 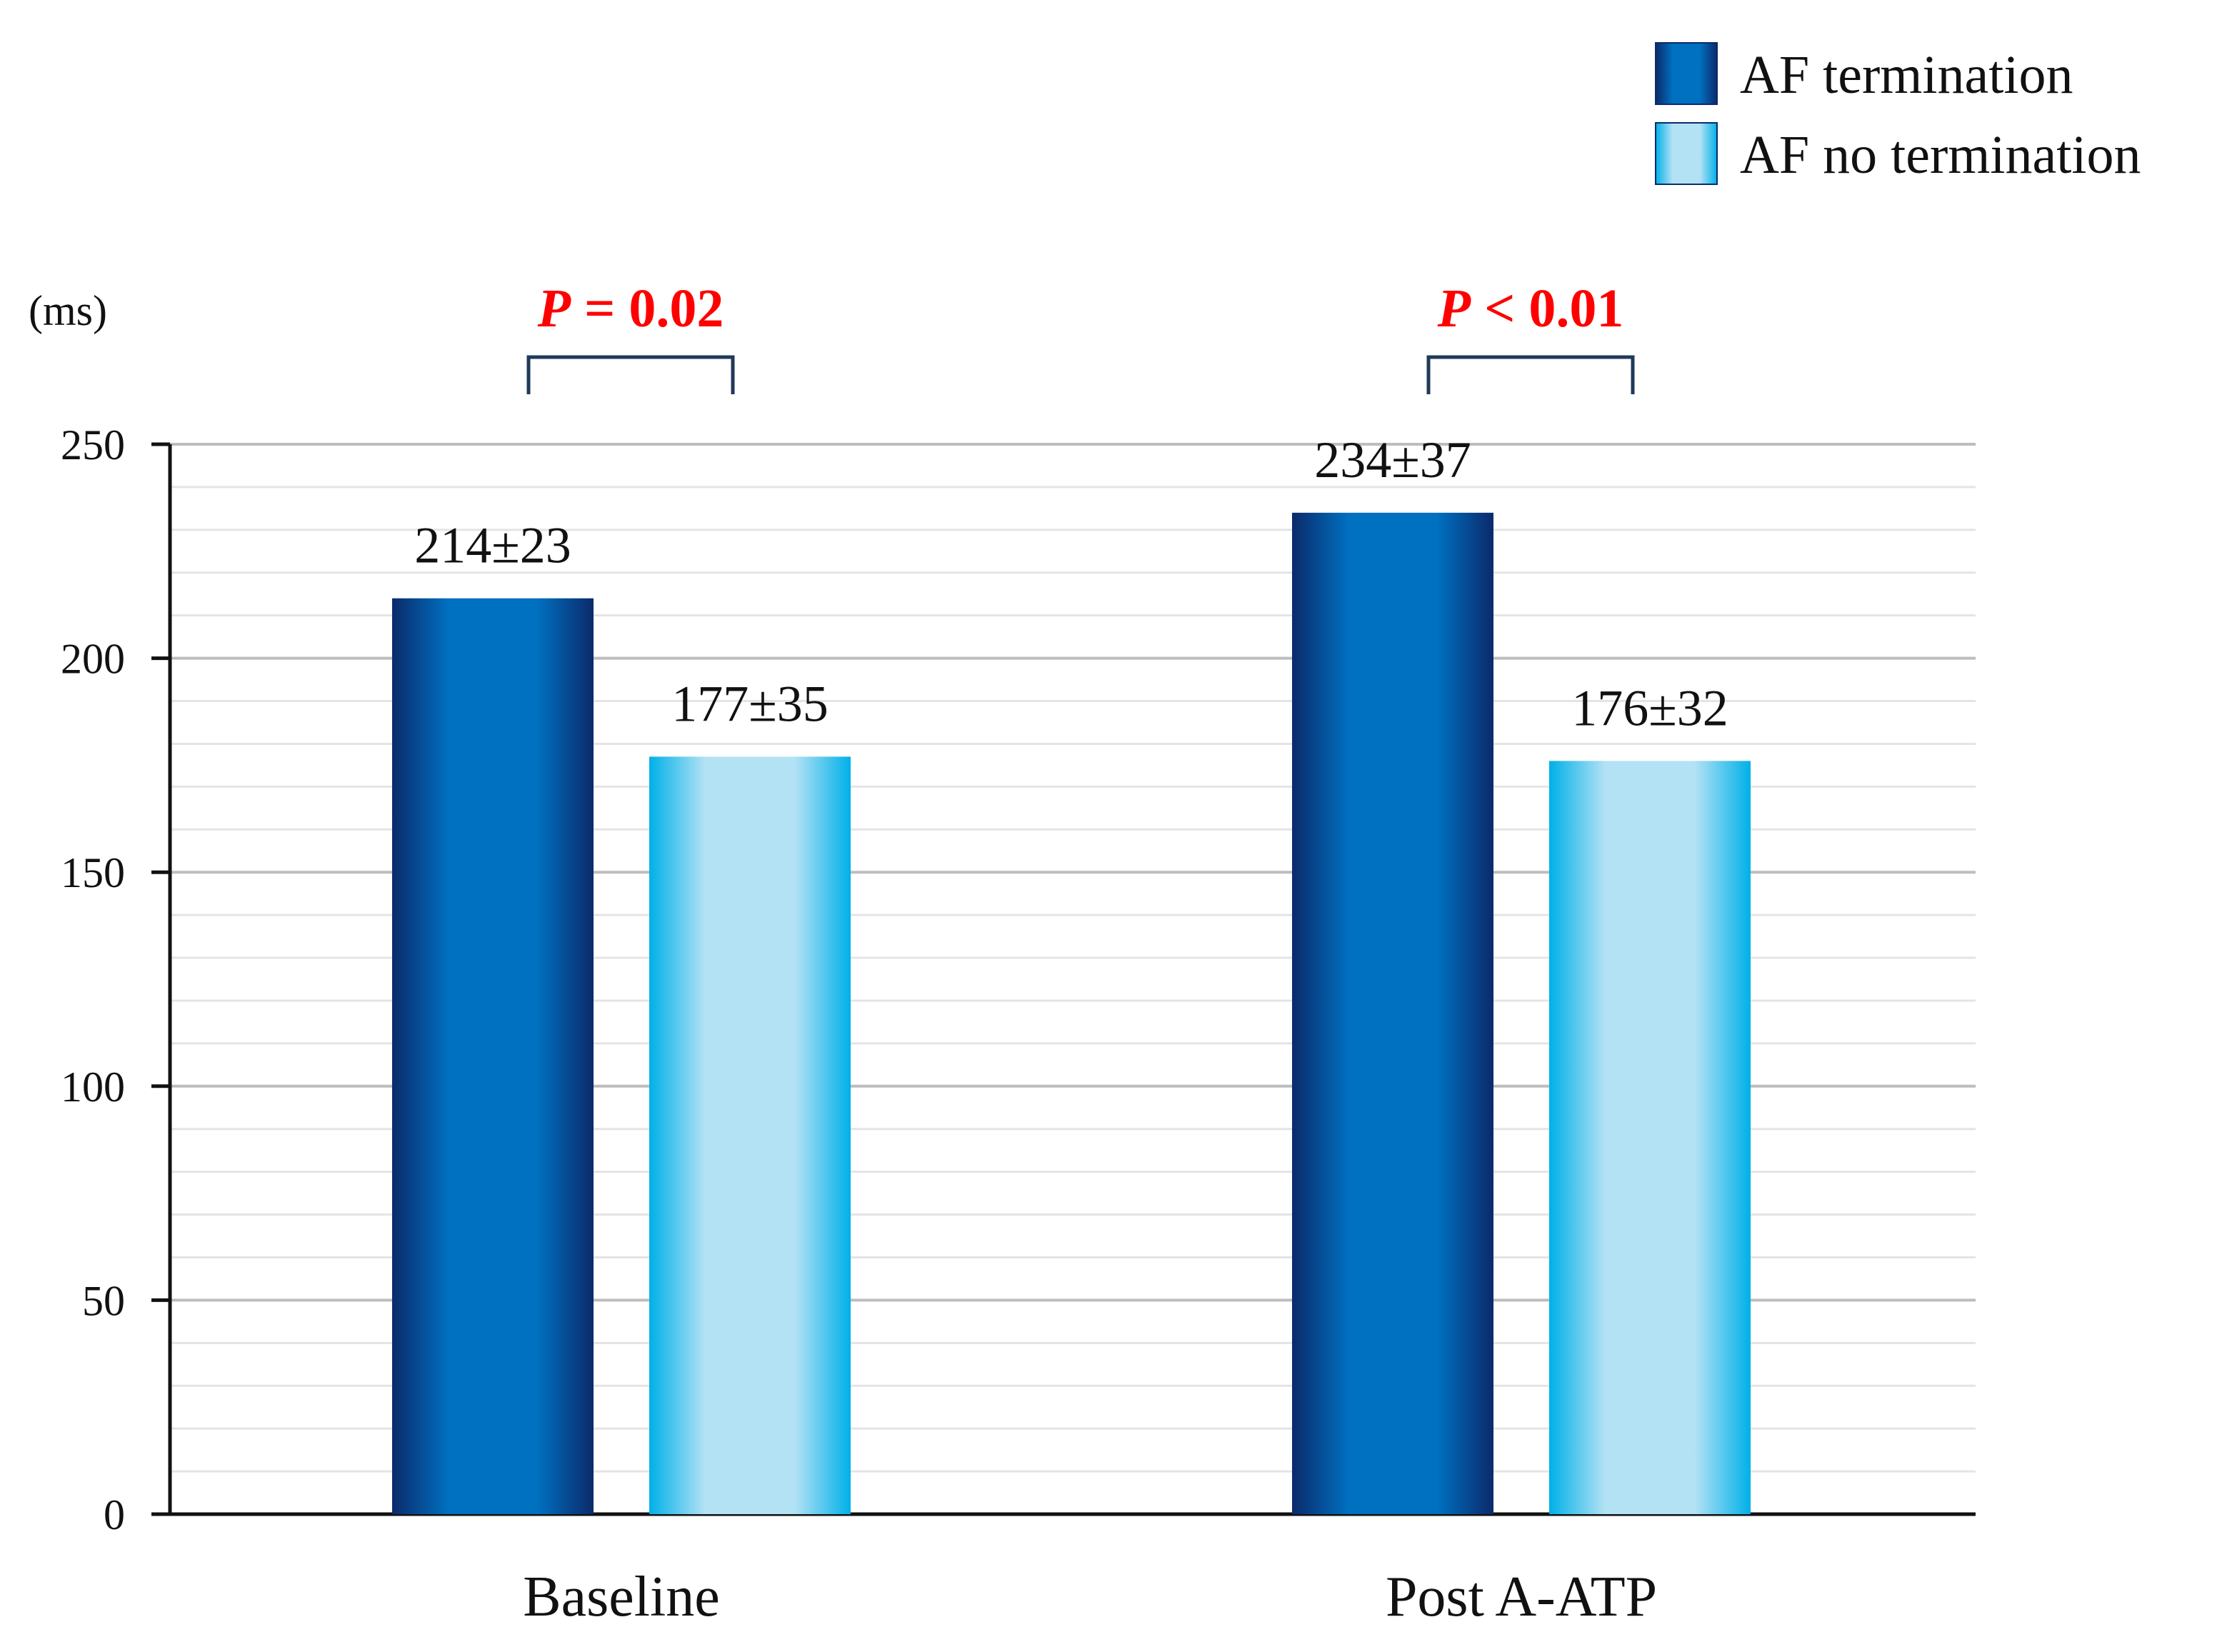 What do you see at coordinates (68, 310) in the screenshot?
I see `y-unit-label: (ms)` at bounding box center [68, 310].